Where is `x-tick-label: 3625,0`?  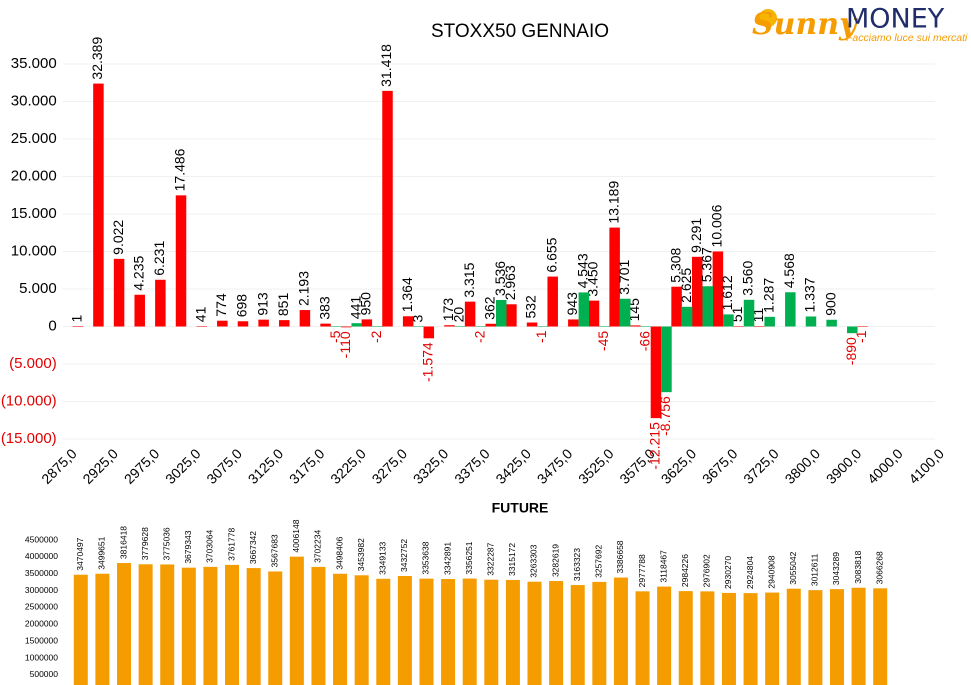
x-tick-label: 3625,0 is located at coordinates (679, 466).